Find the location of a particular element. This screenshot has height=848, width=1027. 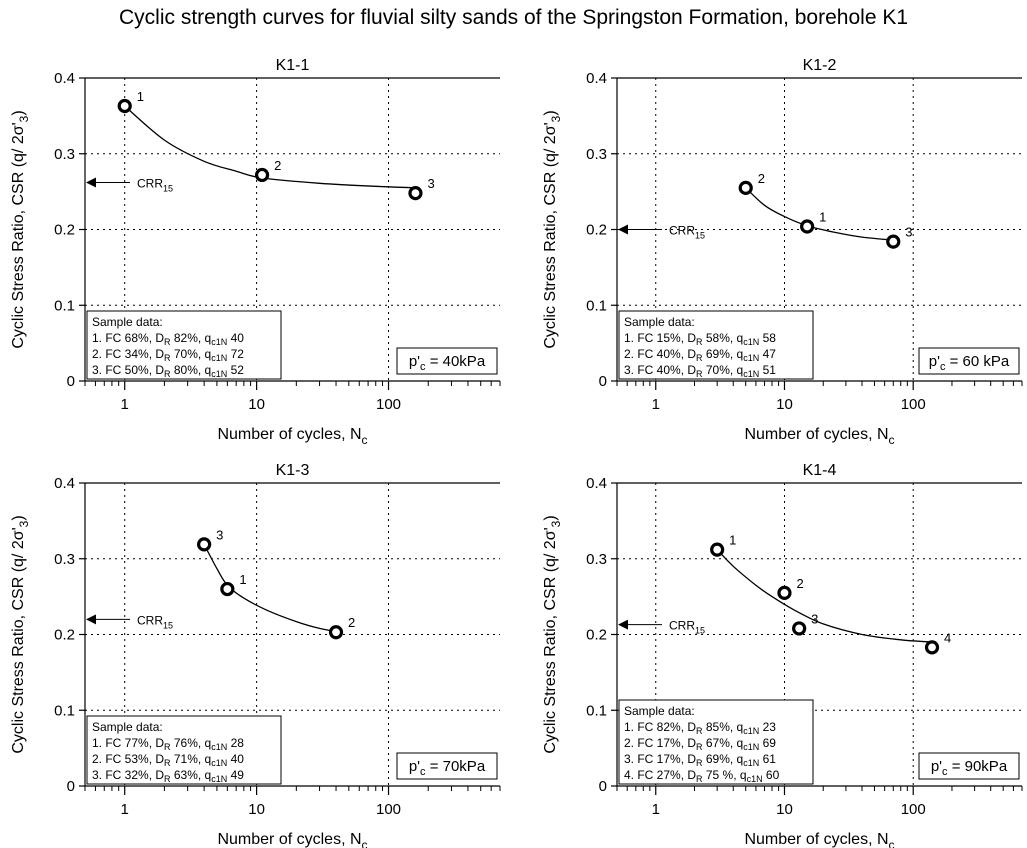

confining-pressure-label: p'c = 40kPa is located at coordinates (447, 363).